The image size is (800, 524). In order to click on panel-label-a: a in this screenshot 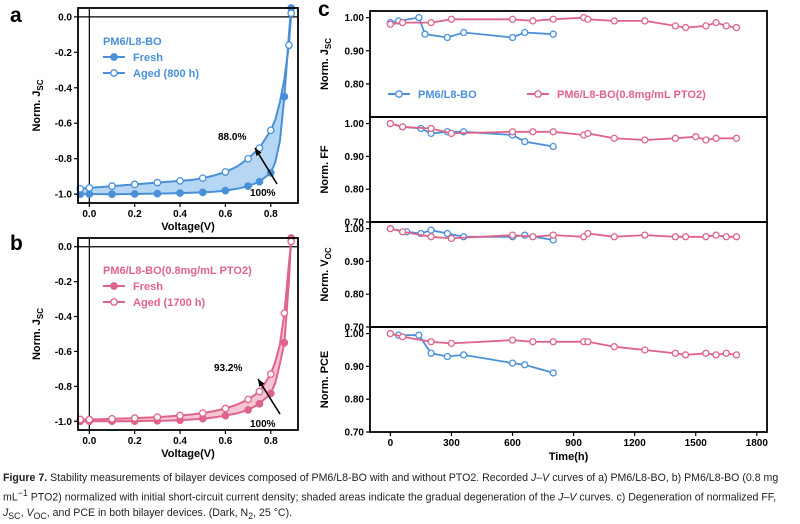, I will do `click(16, 15)`.